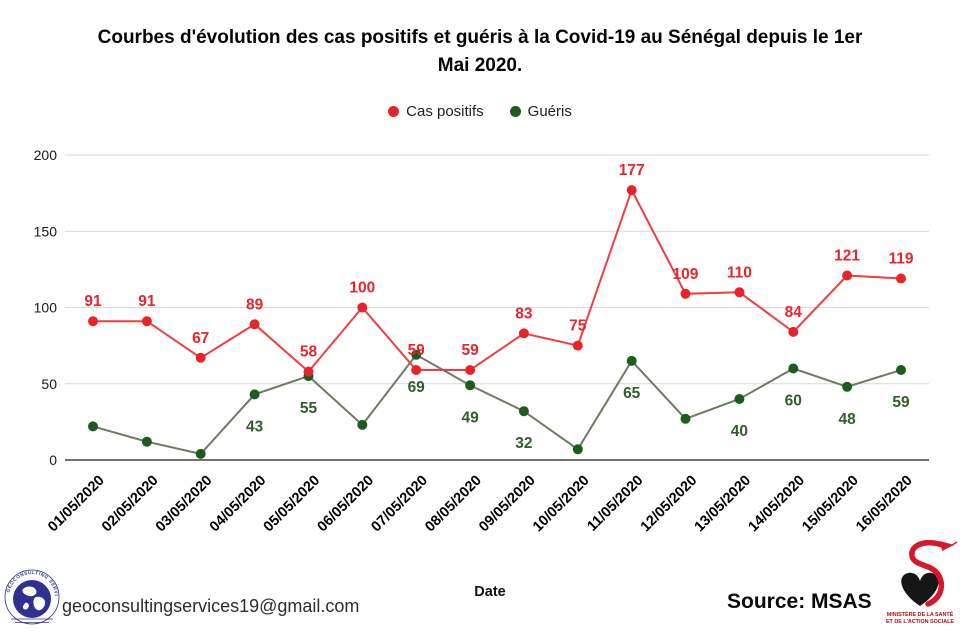 The width and height of the screenshot is (960, 633). I want to click on data-point-label-cas-positifs: 177, so click(632, 170).